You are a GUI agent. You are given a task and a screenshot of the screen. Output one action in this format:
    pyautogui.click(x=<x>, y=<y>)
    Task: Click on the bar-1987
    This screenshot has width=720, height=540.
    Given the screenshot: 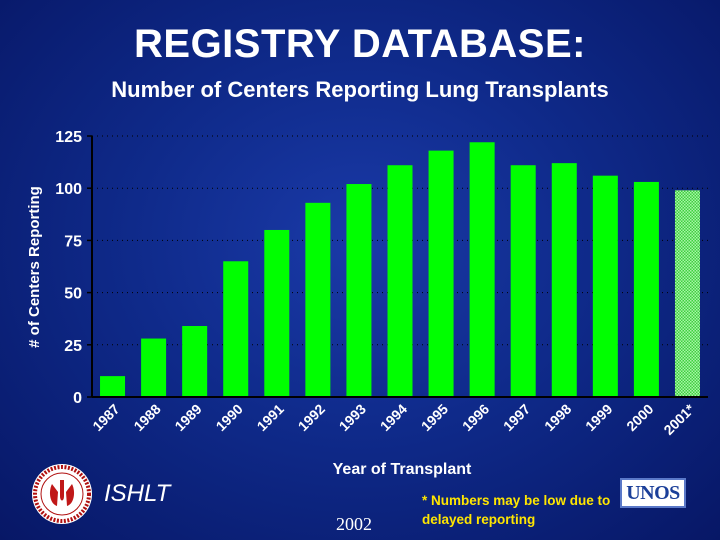 What is the action you would take?
    pyautogui.click(x=113, y=386)
    